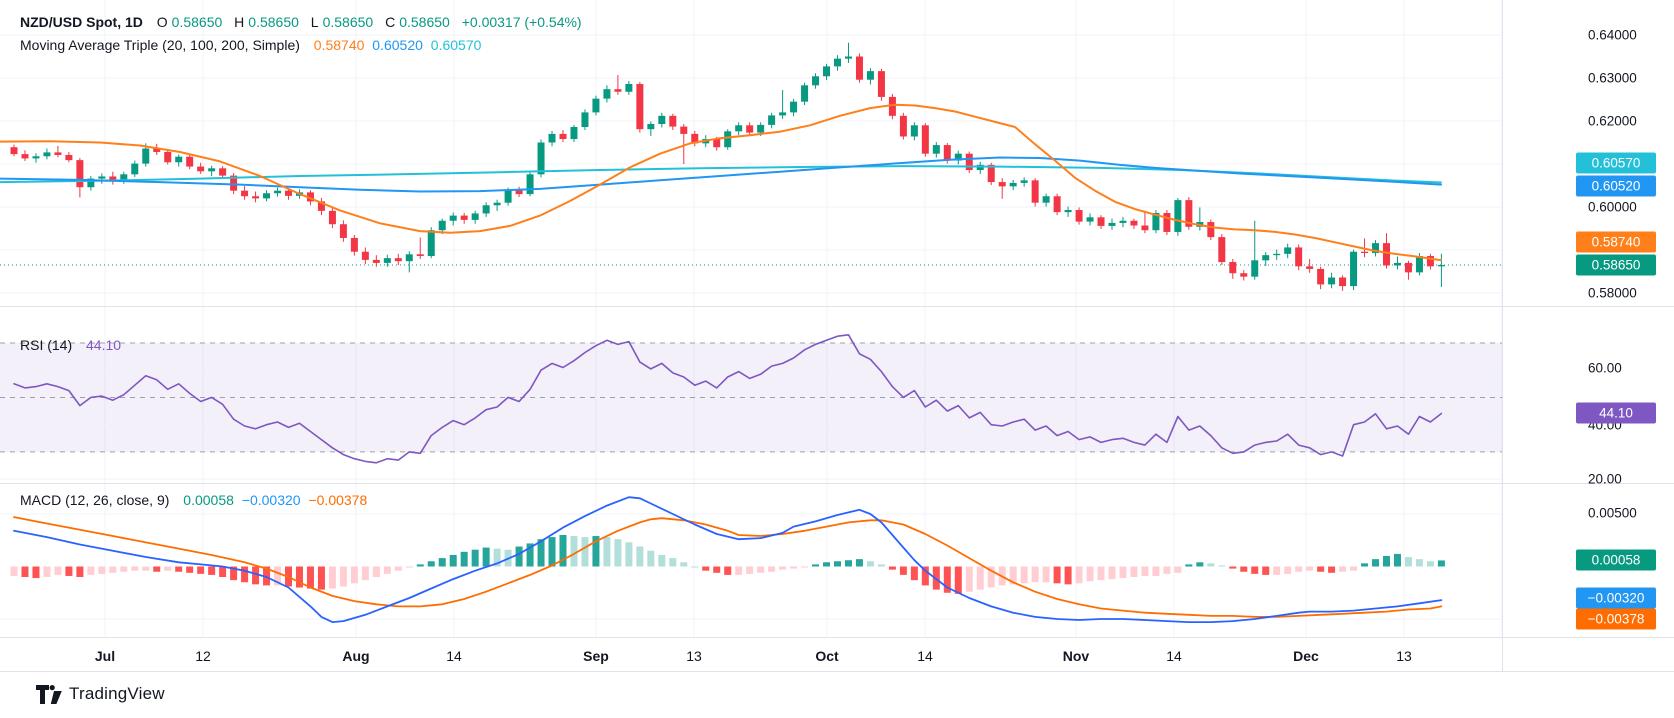  I want to click on macd-signal-badge: −0.00378, so click(1616, 619).